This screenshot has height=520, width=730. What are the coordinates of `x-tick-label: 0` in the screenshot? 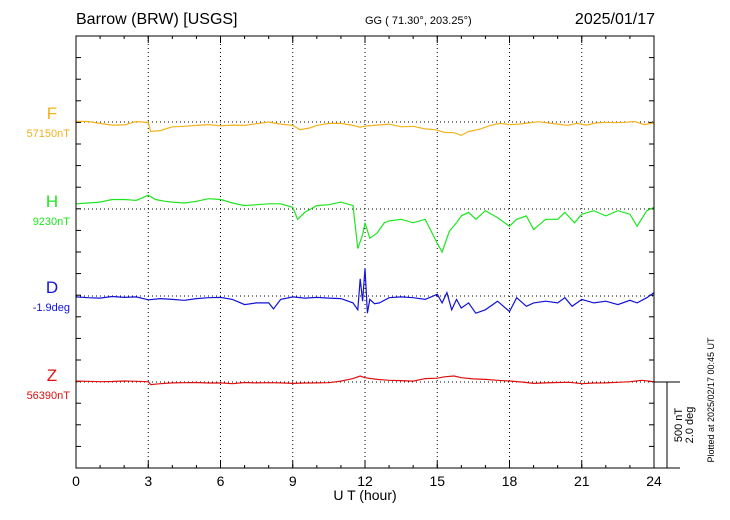 It's located at (76, 481).